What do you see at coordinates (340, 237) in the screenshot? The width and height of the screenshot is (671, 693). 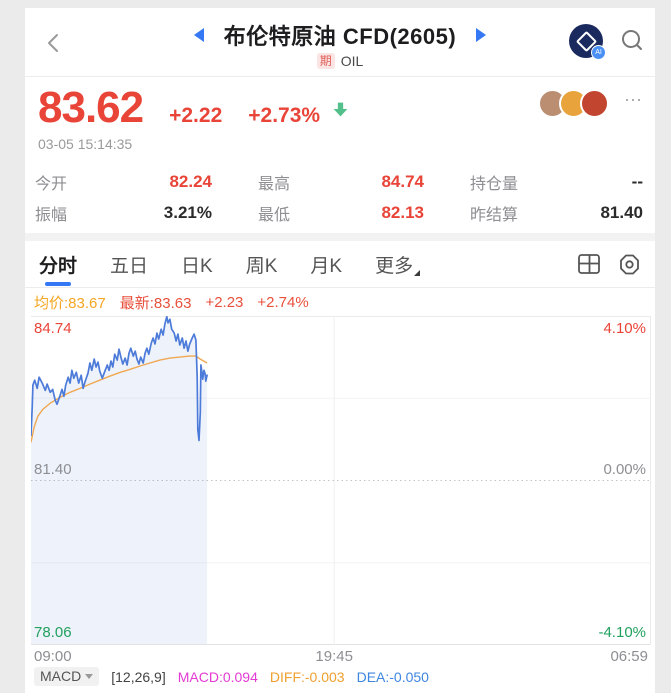 I see `section-divider` at bounding box center [340, 237].